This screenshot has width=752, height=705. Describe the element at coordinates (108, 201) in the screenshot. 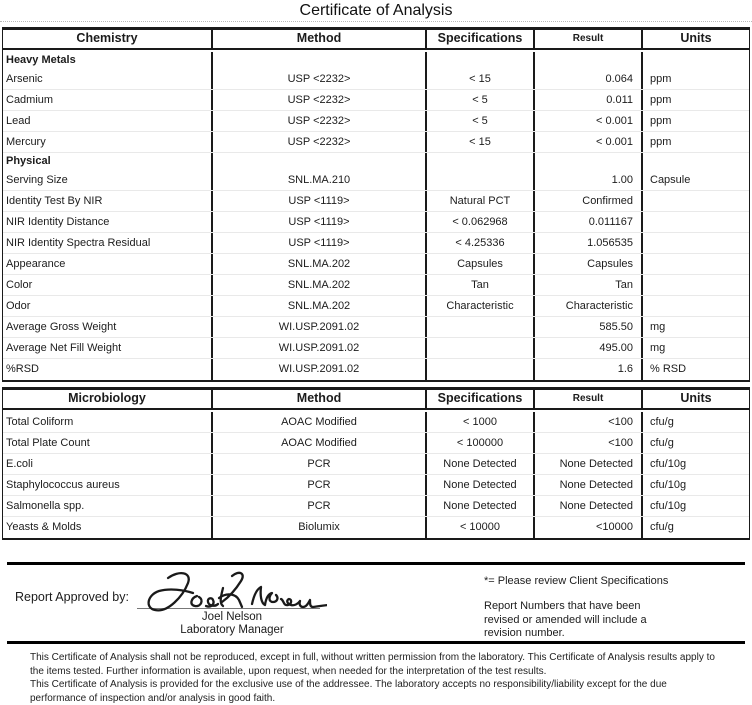

I see `analyte-name-cell: Identity Test By NIR` at that location.